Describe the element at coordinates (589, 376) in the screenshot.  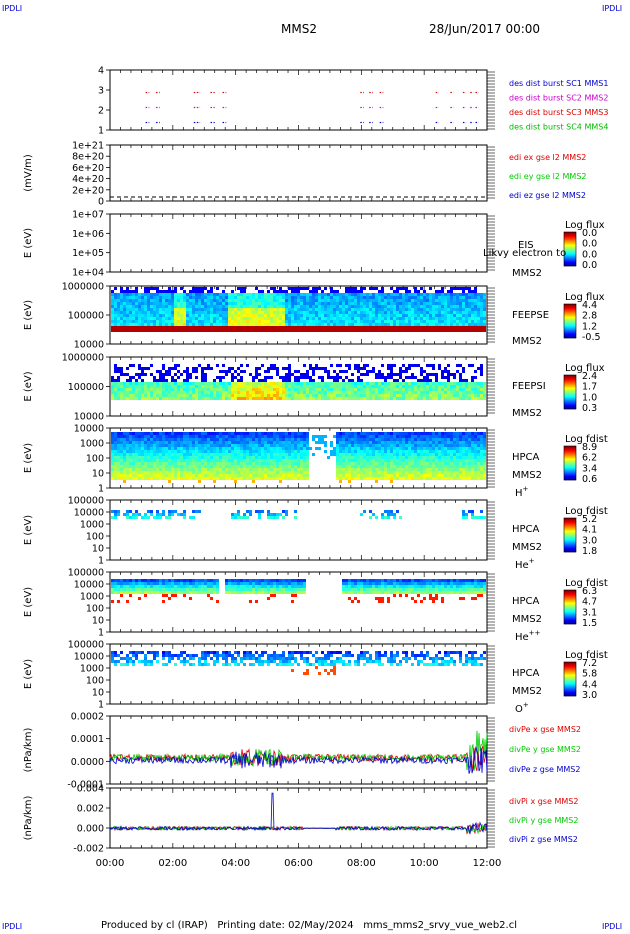
I see `feepsi-colorbar-tick: 2.4` at that location.